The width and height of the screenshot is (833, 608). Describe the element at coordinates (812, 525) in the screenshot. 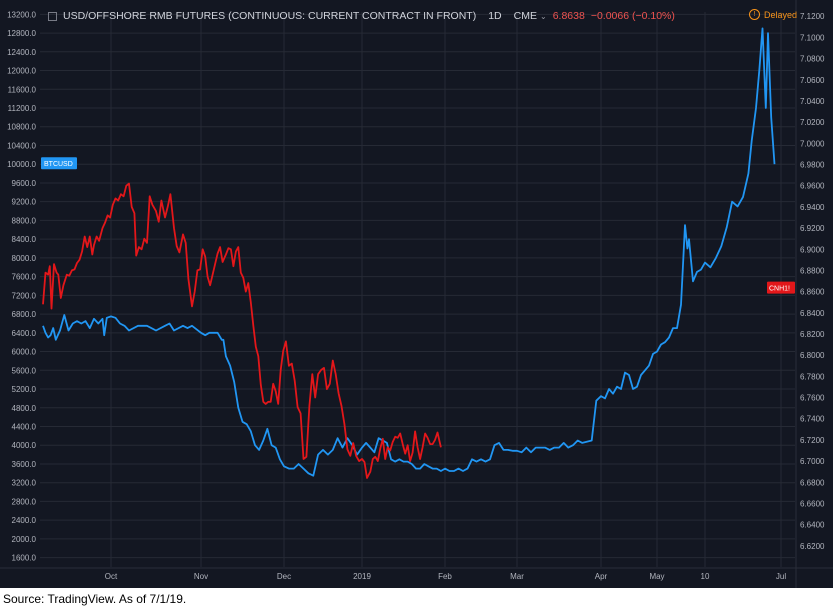

I see `right-axis-tick-label: 6.6400` at that location.